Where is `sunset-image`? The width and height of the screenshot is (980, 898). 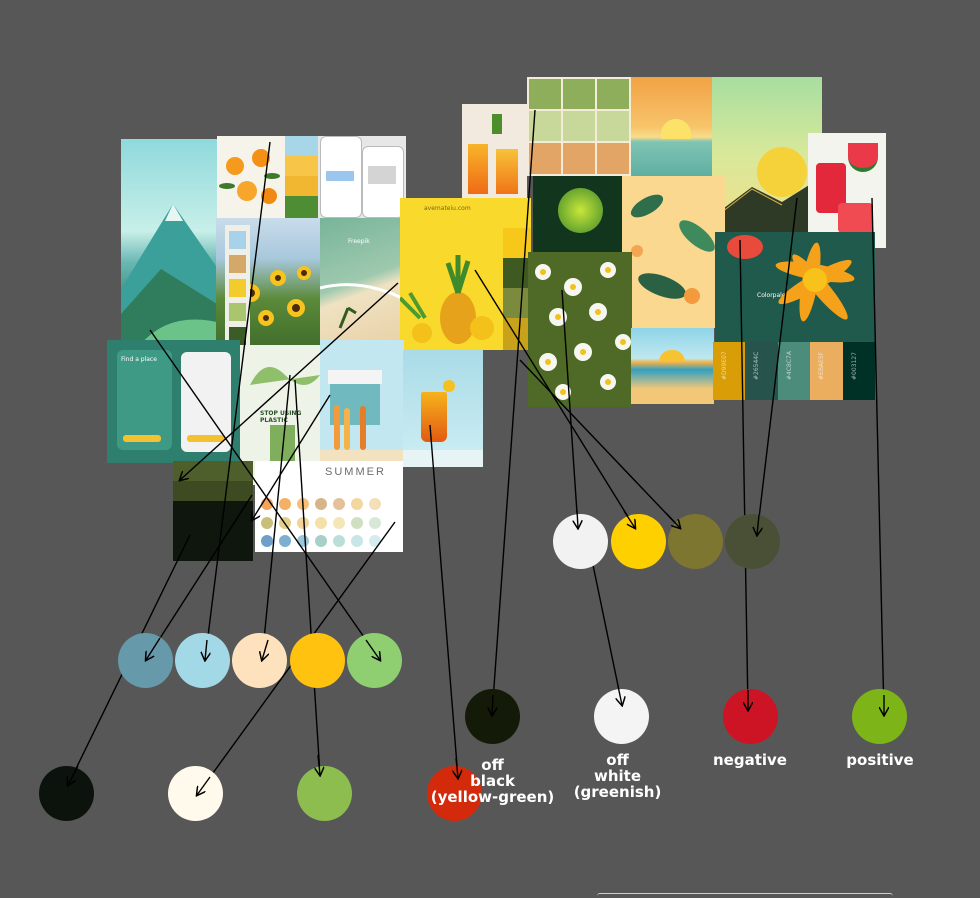
sunset-image is located at coordinates (672, 127).